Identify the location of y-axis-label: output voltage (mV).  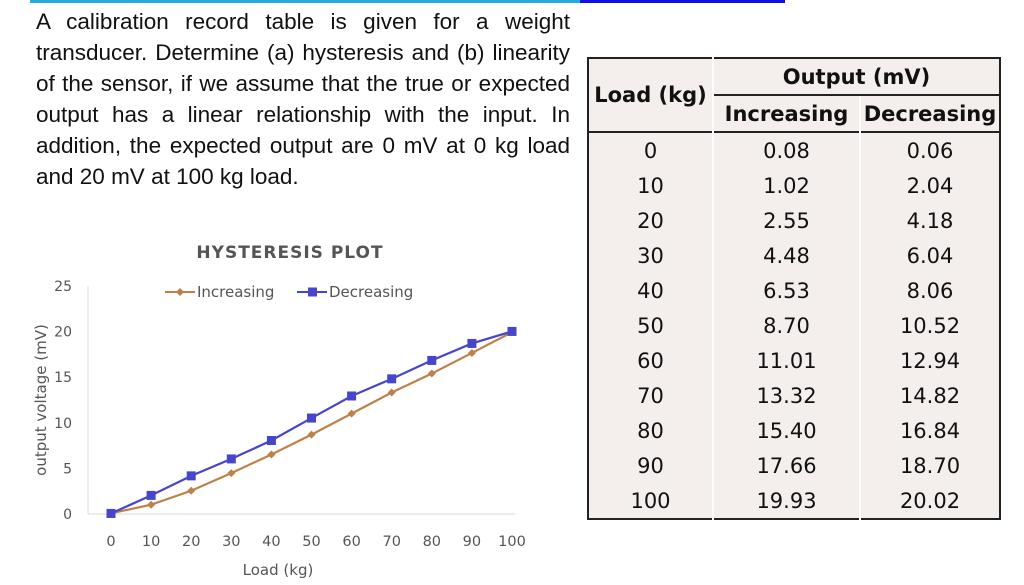
(41, 400).